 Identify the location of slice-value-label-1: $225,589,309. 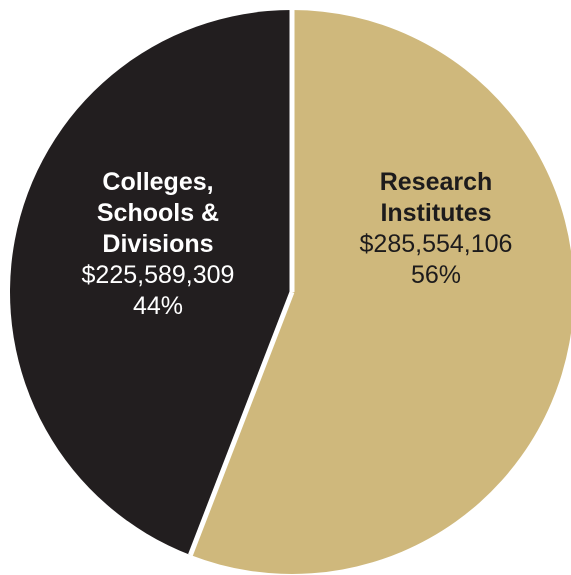
(158, 275).